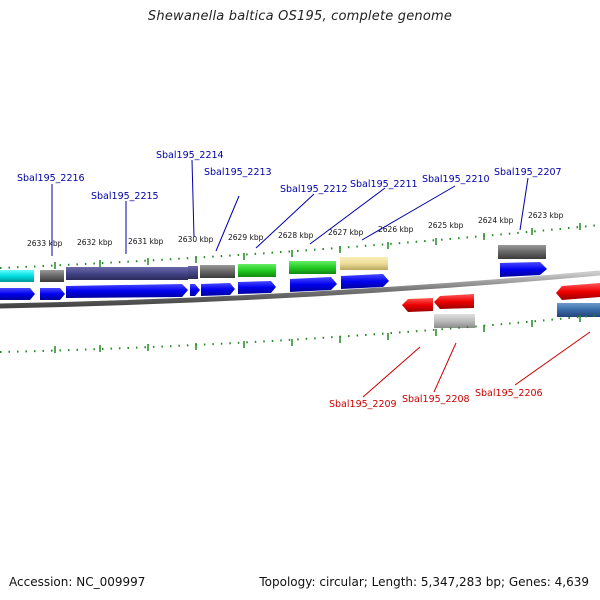  I want to click on inner-tick-ring, so click(300, 333).